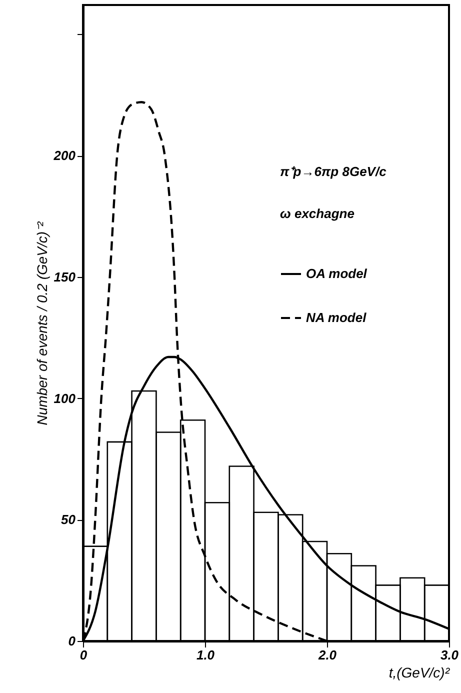 This screenshot has width=461, height=693. I want to click on x-tick-label: 2.0, so click(327, 655).